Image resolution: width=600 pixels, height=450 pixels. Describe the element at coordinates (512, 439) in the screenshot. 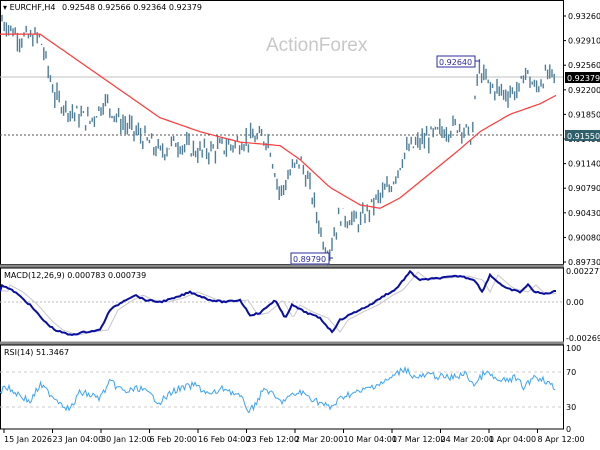

I see `time-tick: 1 Apr 04:00` at that location.